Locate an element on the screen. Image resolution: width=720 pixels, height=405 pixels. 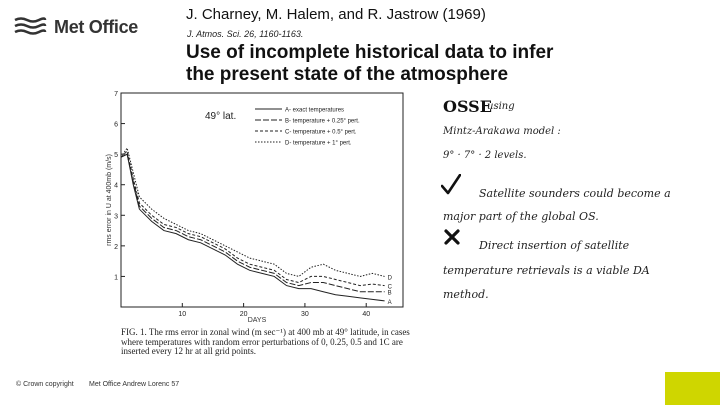
osse-using: using is located at coordinates (501, 106).